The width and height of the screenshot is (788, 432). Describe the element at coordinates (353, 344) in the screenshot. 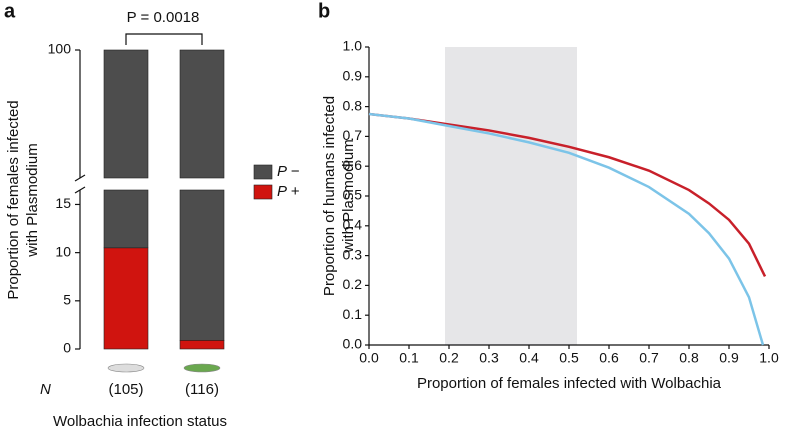

I see `y-tick-label: 0.0` at that location.